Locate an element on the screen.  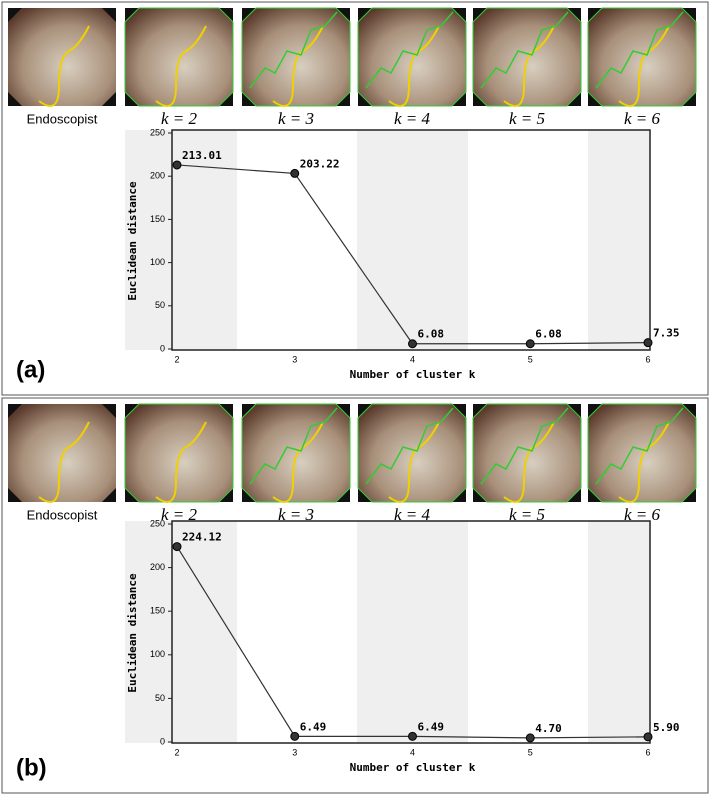
panel-label: (a) is located at coordinates (30, 369).